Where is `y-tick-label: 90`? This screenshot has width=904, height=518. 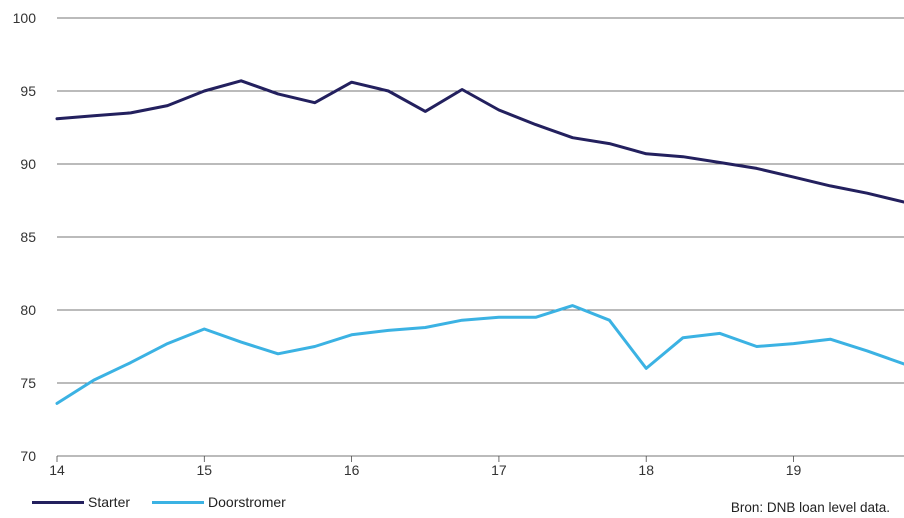
y-tick-label: 90 is located at coordinates (28, 164).